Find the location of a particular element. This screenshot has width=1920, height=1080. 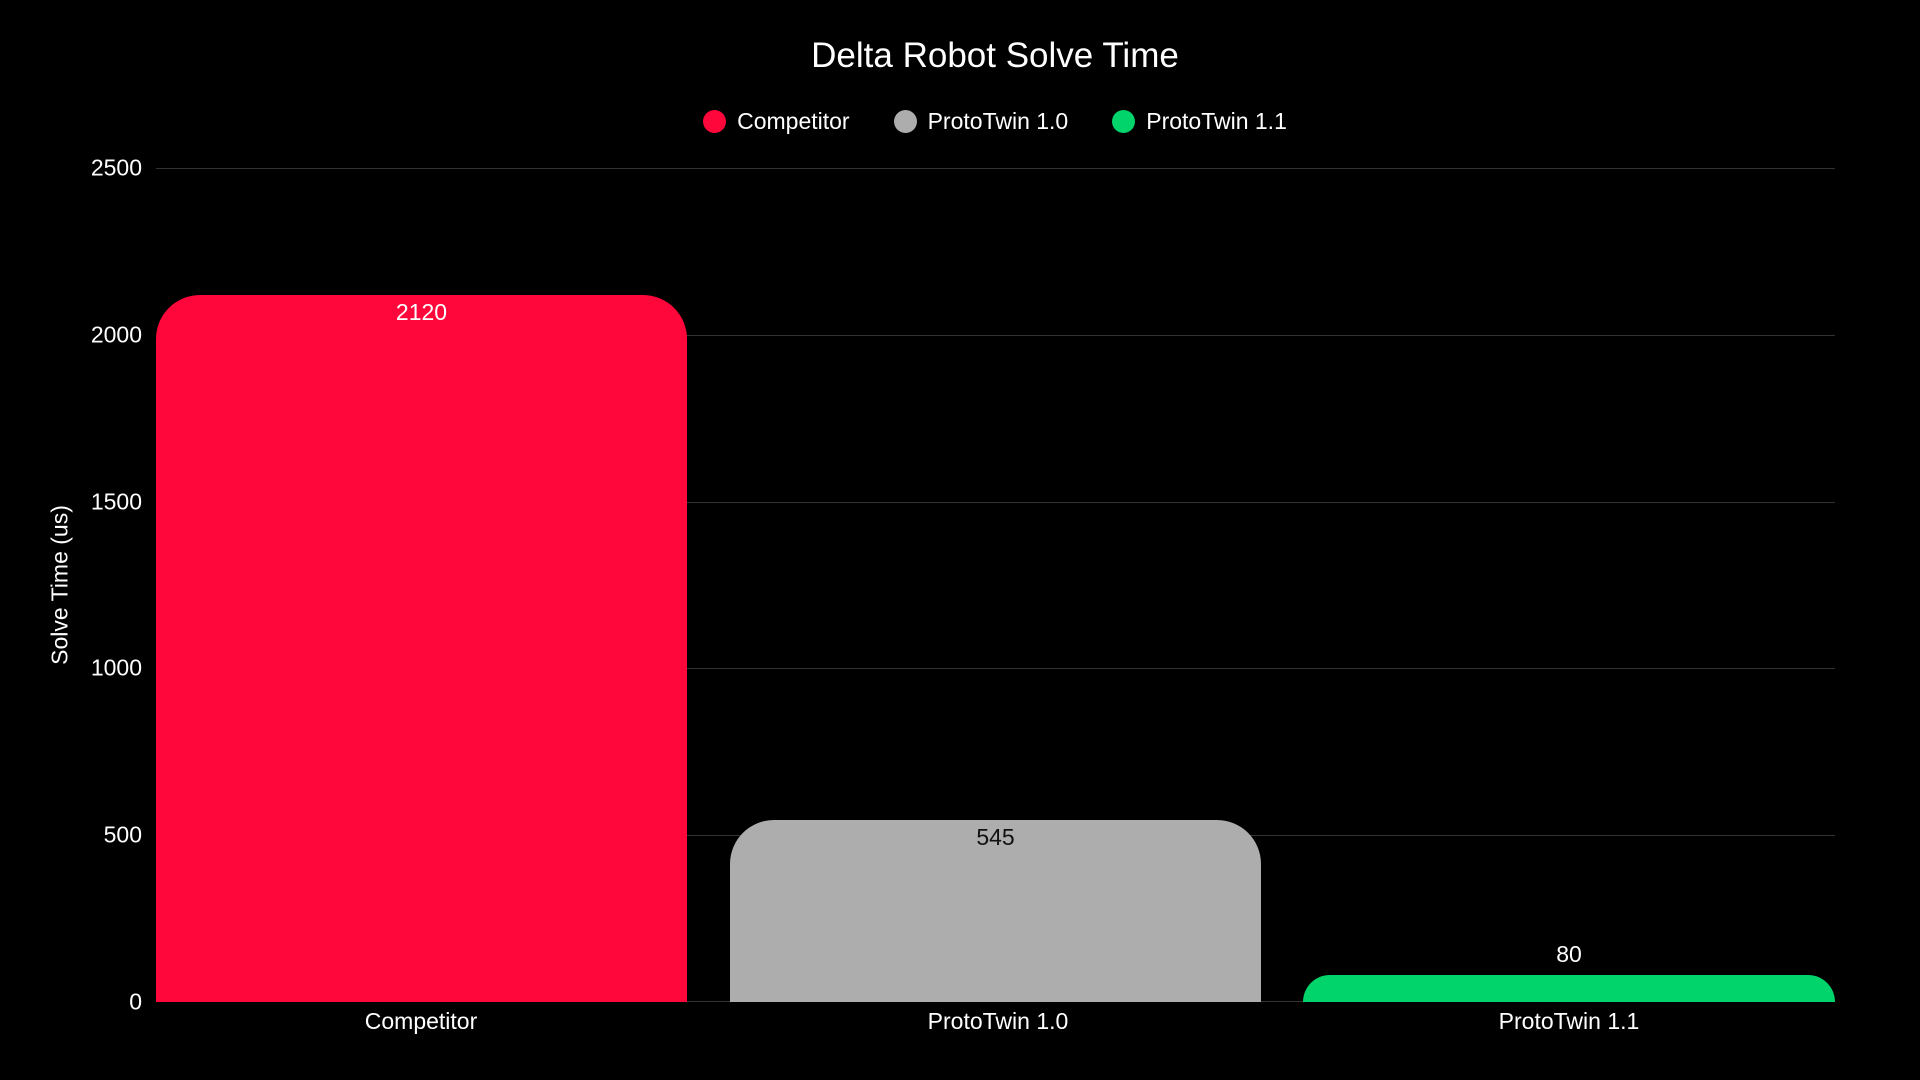

y-tick: 2000 is located at coordinates (116, 334).